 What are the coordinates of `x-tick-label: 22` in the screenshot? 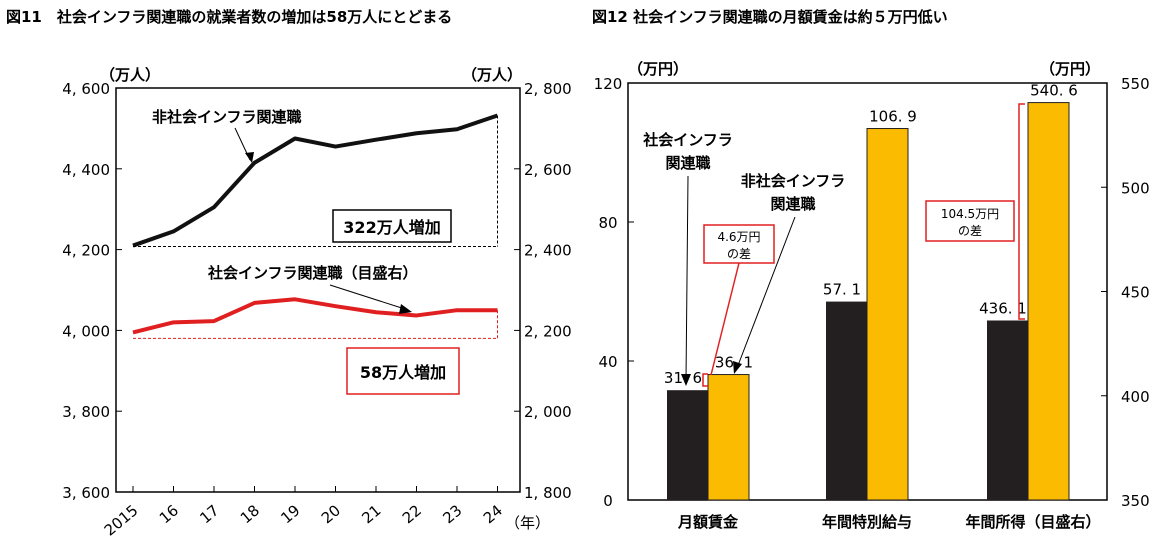 It's located at (412, 514).